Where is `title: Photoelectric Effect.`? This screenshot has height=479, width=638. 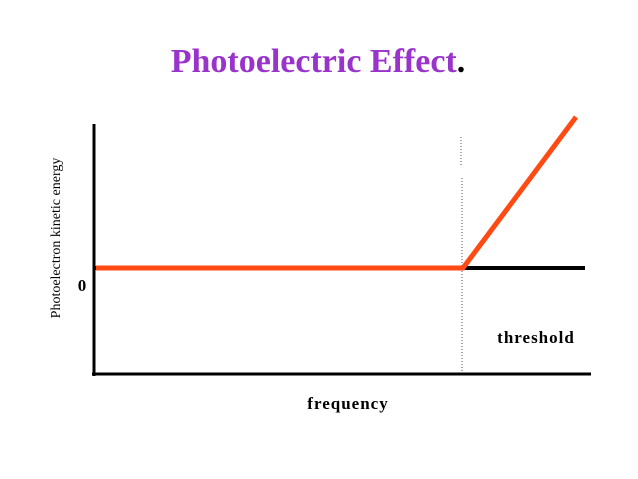
title: Photoelectric Effect. is located at coordinates (318, 61).